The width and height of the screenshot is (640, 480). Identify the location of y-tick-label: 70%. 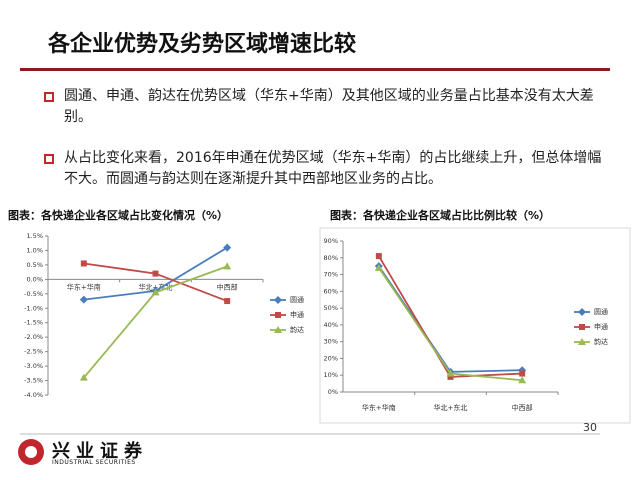
(331, 275).